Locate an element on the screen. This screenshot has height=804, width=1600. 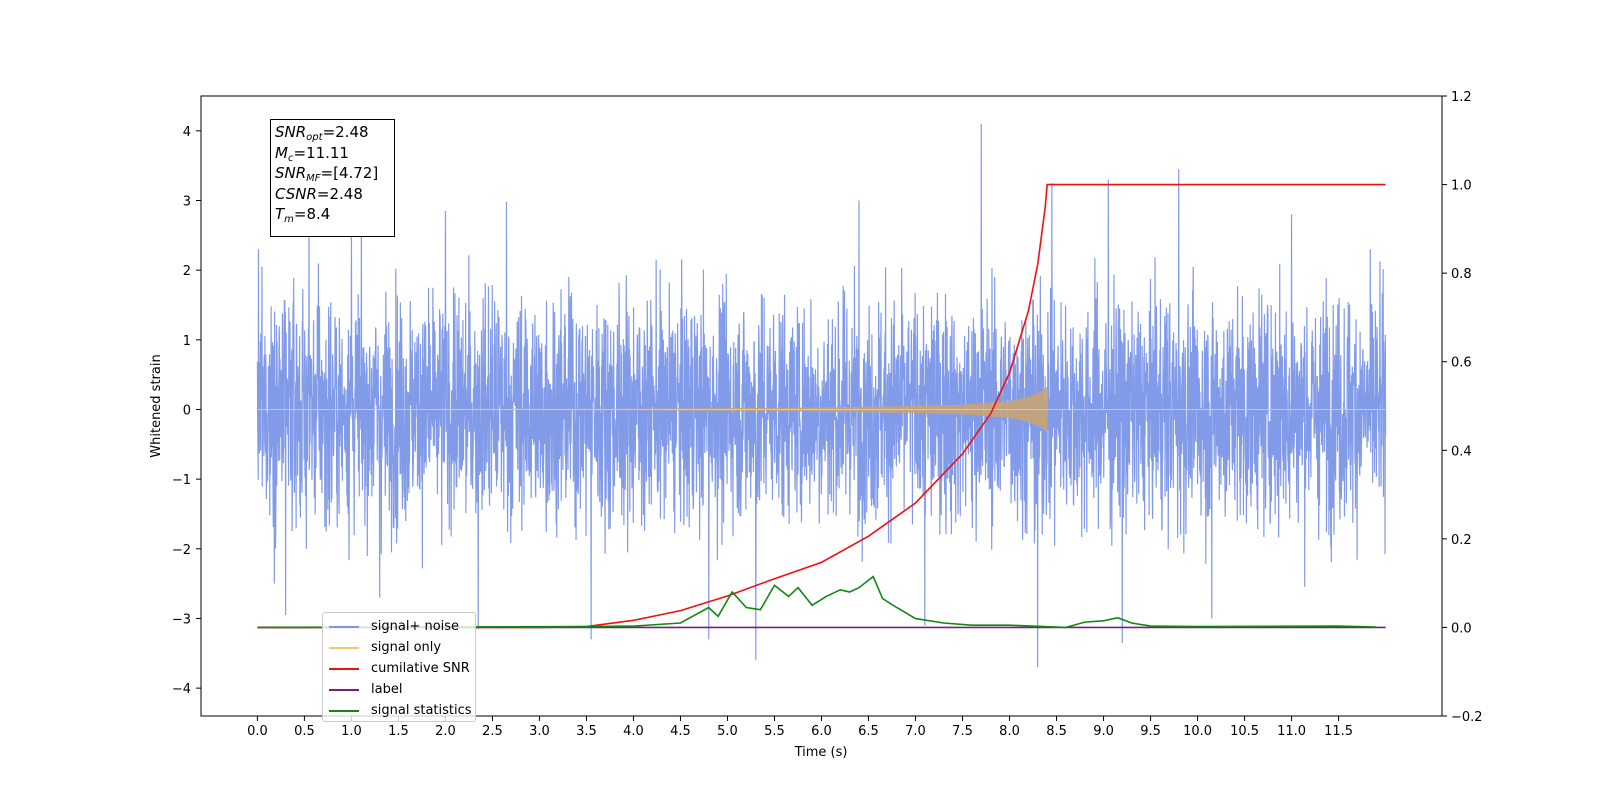
x-tick-label: 11.5 is located at coordinates (1338, 731).